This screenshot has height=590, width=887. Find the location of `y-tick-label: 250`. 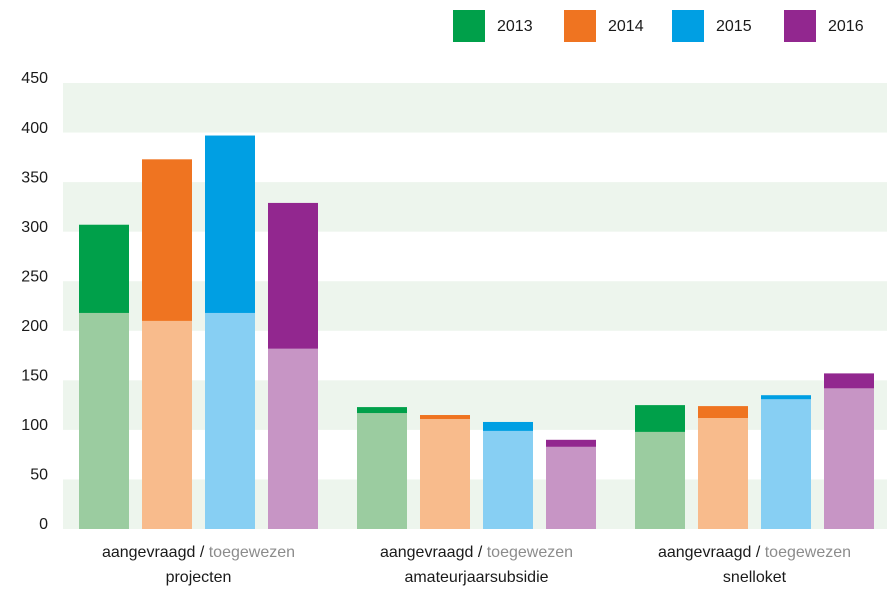

y-tick-label: 250 is located at coordinates (34, 276).